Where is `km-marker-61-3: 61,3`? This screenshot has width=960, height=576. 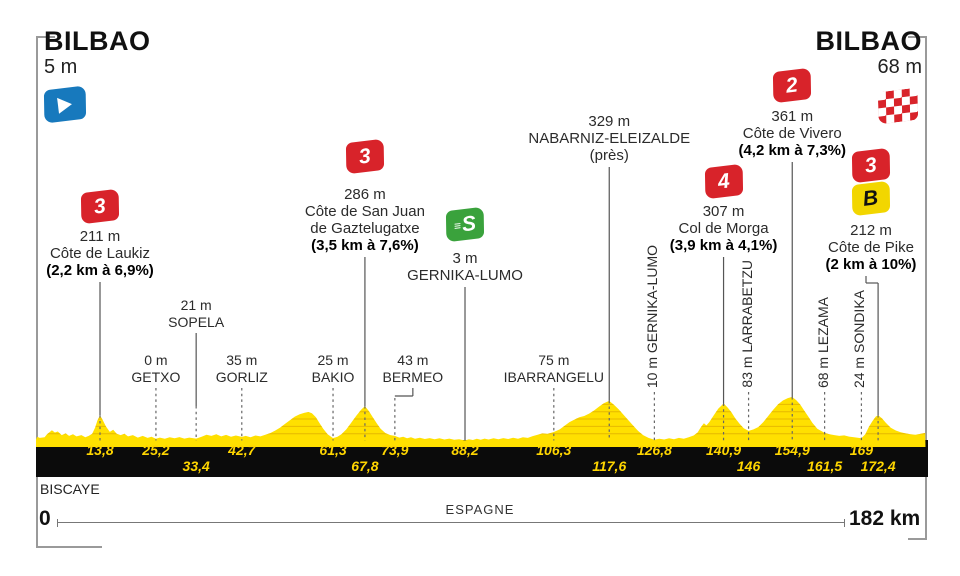
km-marker-61-3: 61,3 is located at coordinates (333, 450).